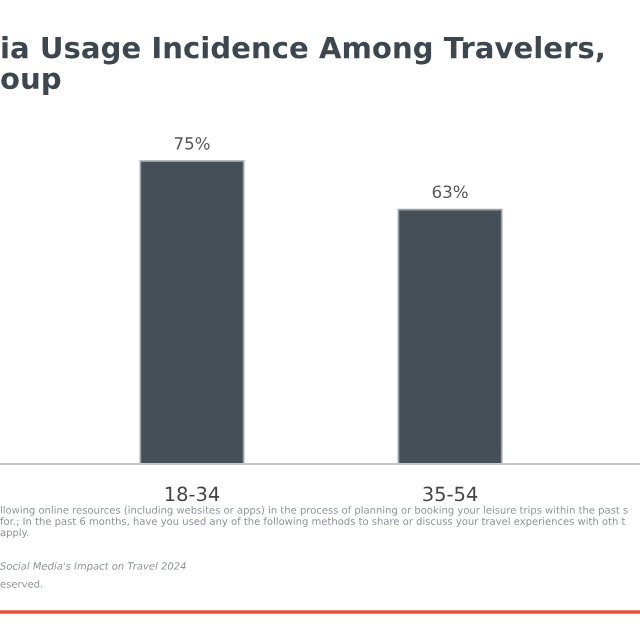 Image resolution: width=640 pixels, height=640 pixels. What do you see at coordinates (192, 143) in the screenshot?
I see `data-label: 75%` at bounding box center [192, 143].